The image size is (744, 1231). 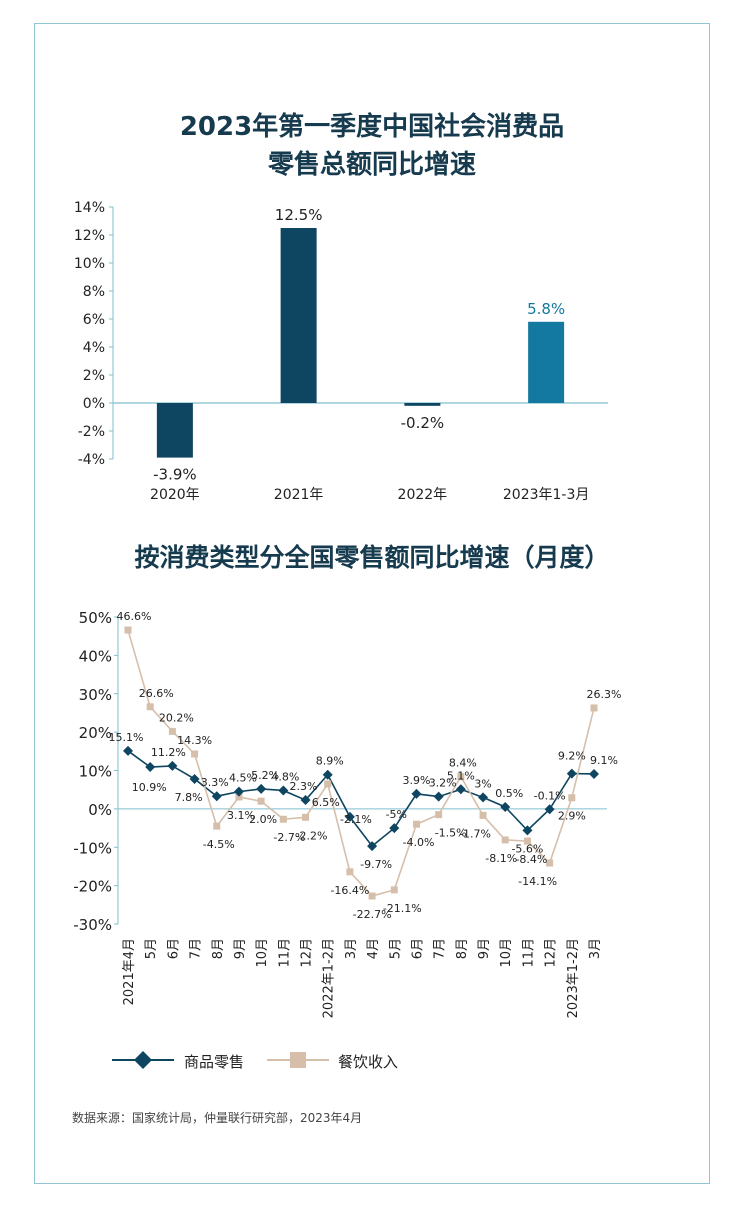 I want to click on bar-y-tick-label: -4%, so click(x=91, y=460).